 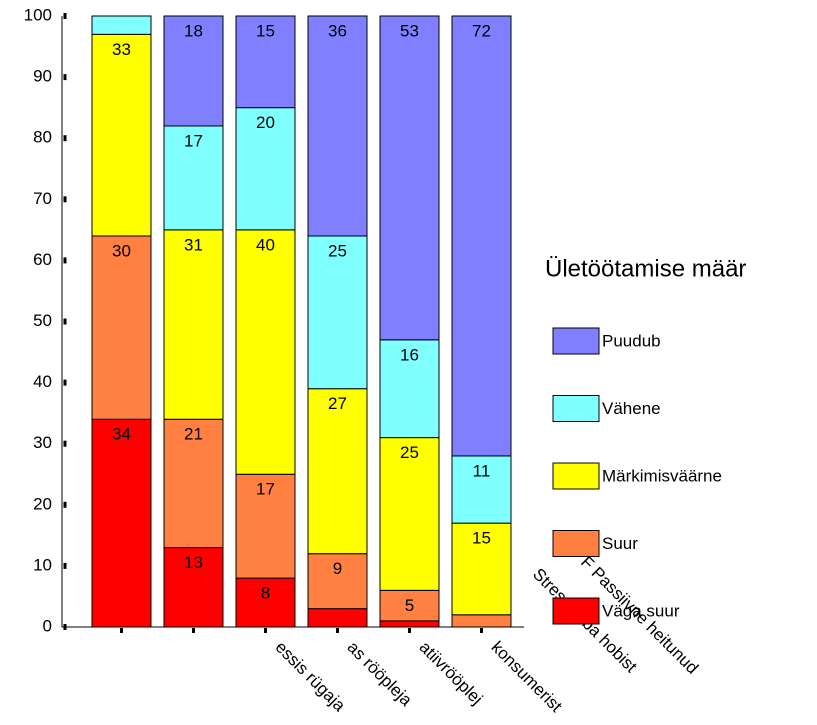 What do you see at coordinates (662, 475) in the screenshot?
I see `legend-label: Märkimisväärne` at bounding box center [662, 475].